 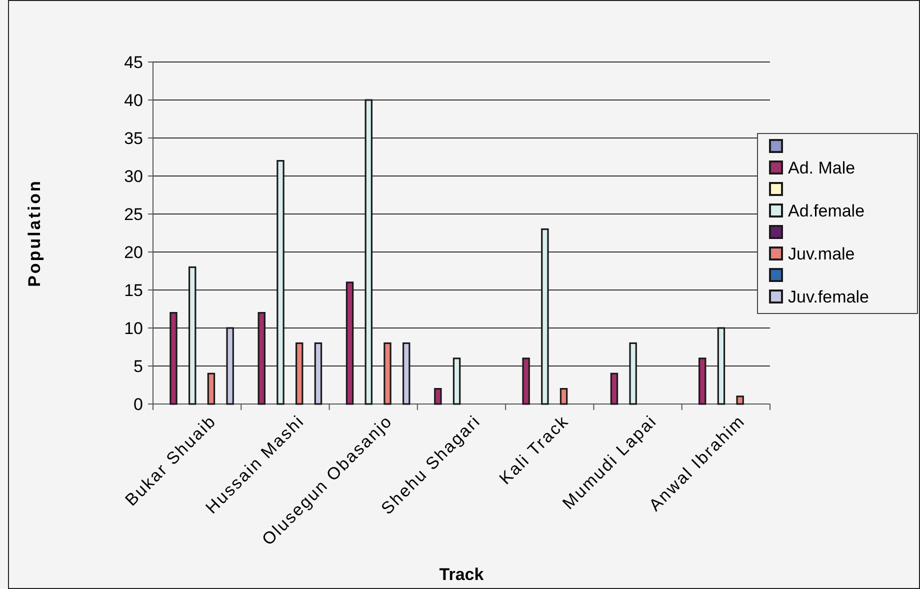 What do you see at coordinates (138, 404) in the screenshot?
I see `y-tick-label: 0` at bounding box center [138, 404].